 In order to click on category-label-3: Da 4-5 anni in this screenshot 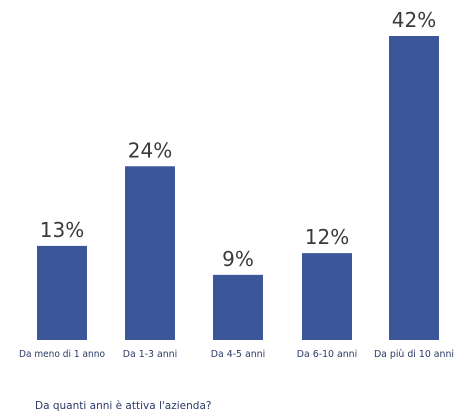, I will do `click(238, 354)`.